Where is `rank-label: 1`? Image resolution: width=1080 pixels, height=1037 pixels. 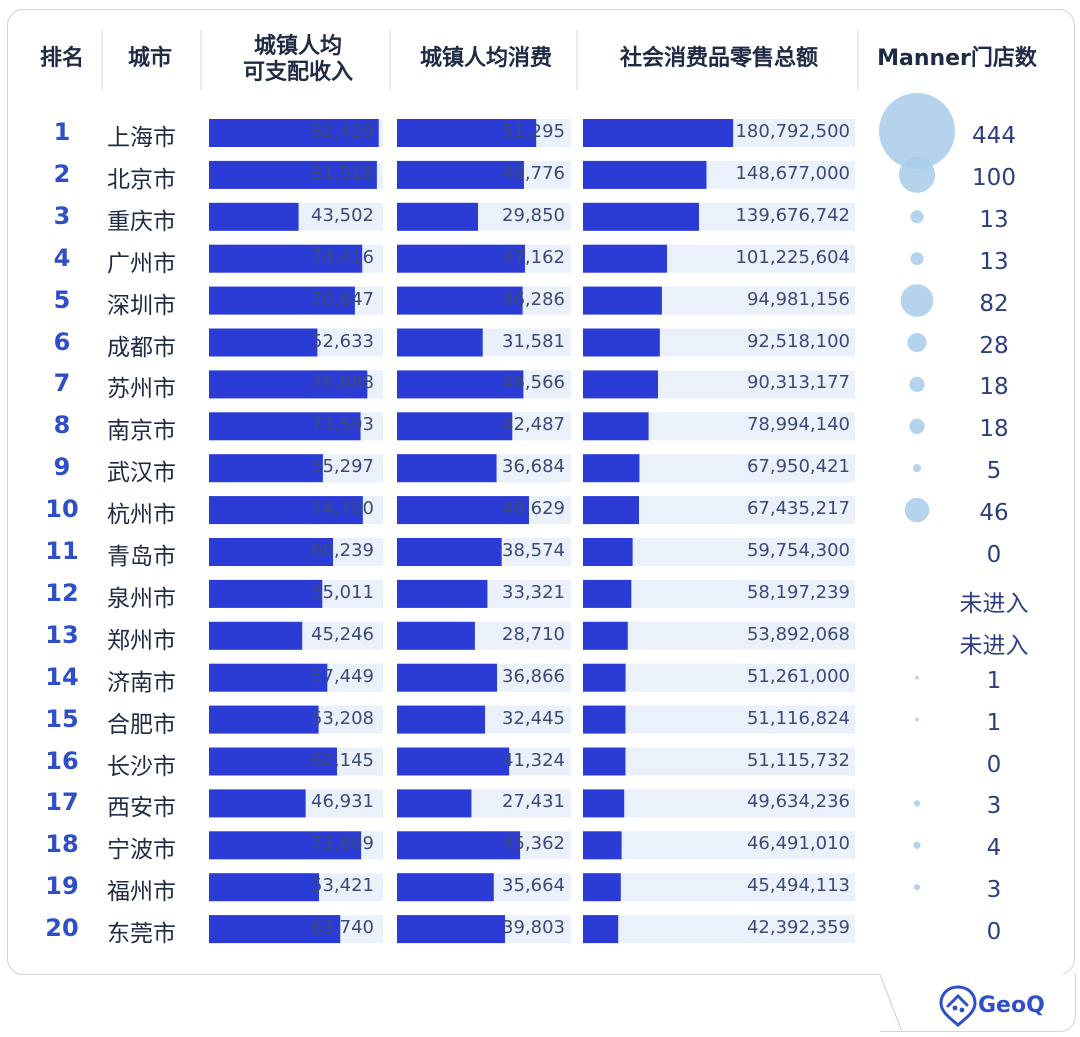
rank-label: 1 is located at coordinates (62, 132).